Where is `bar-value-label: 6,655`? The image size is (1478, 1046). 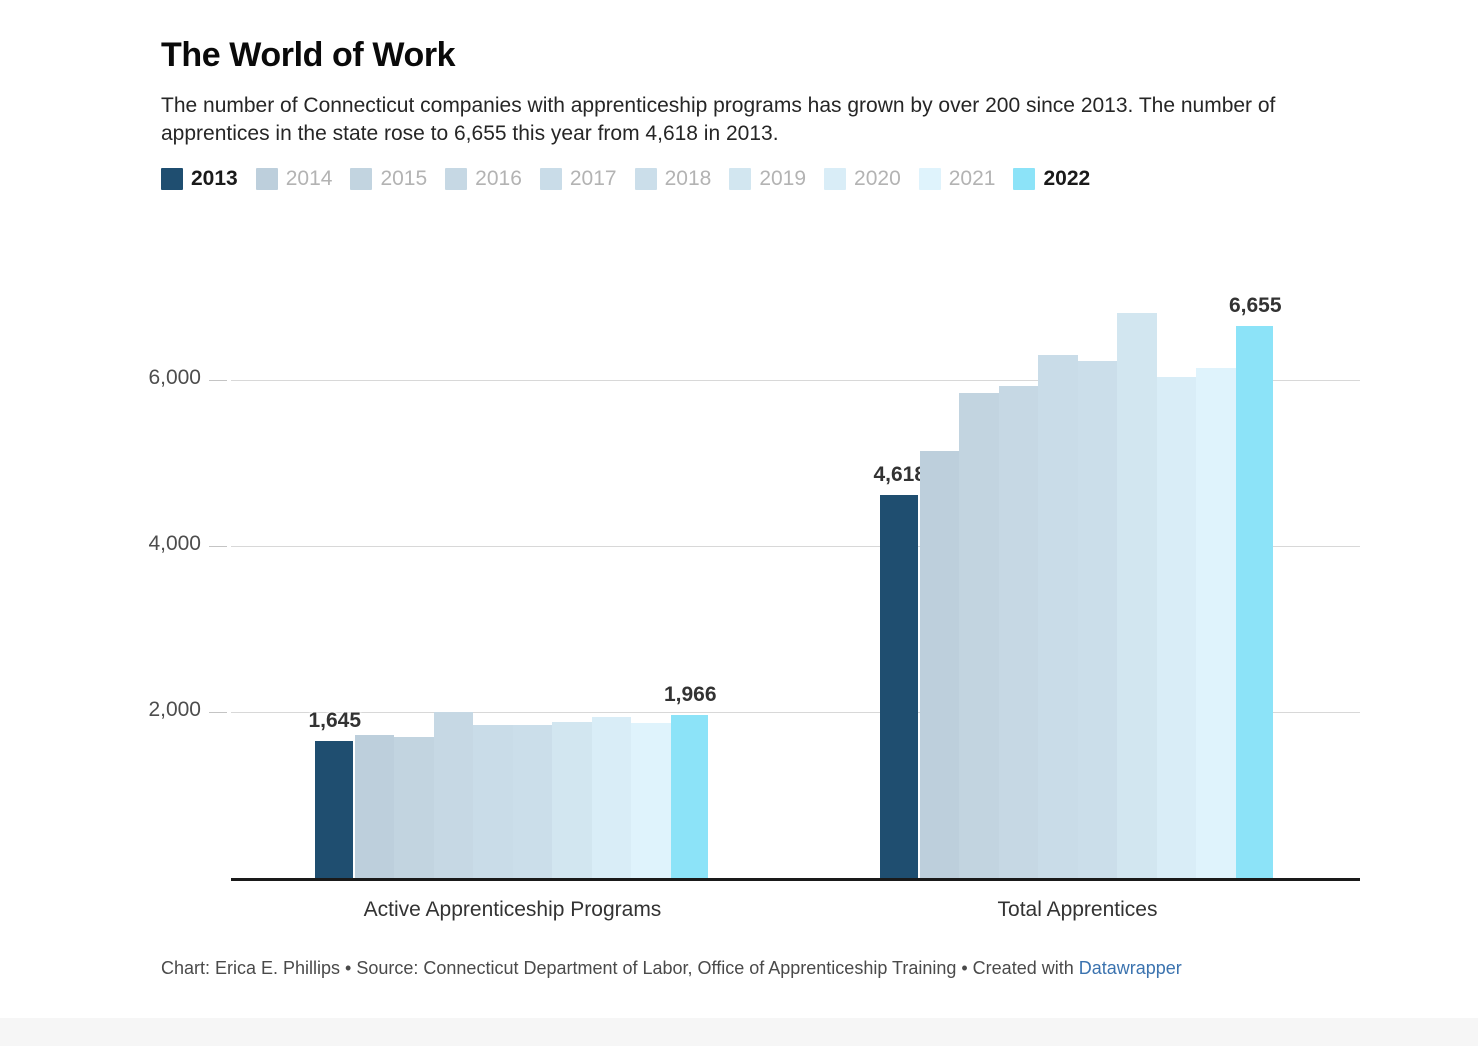
bar-value-label: 6,655 is located at coordinates (1255, 305).